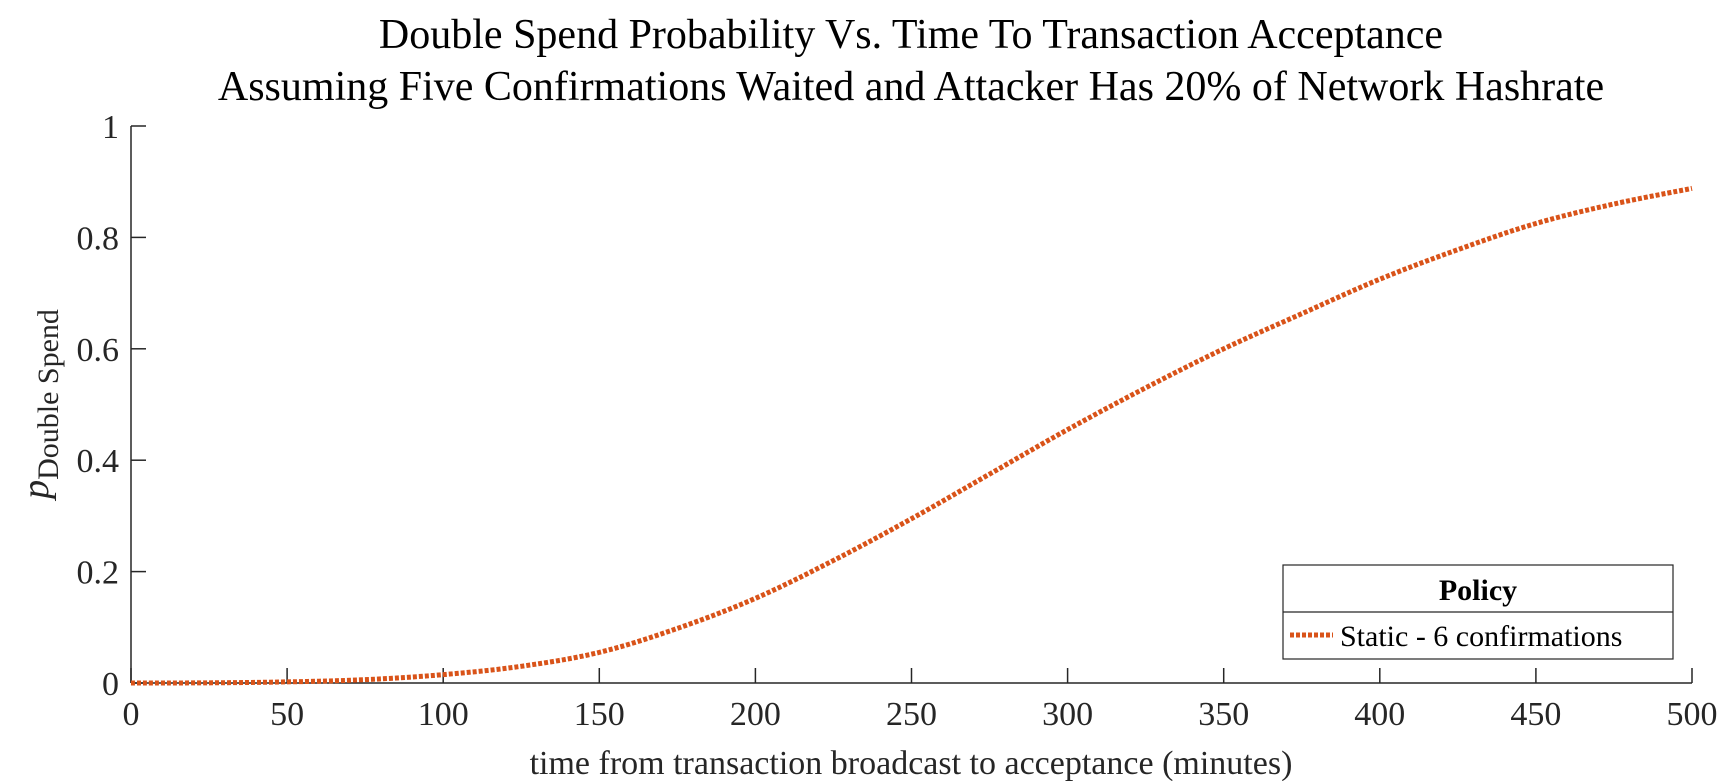 This screenshot has height=781, width=1719. I want to click on y-tick-label: 0, so click(110, 684).